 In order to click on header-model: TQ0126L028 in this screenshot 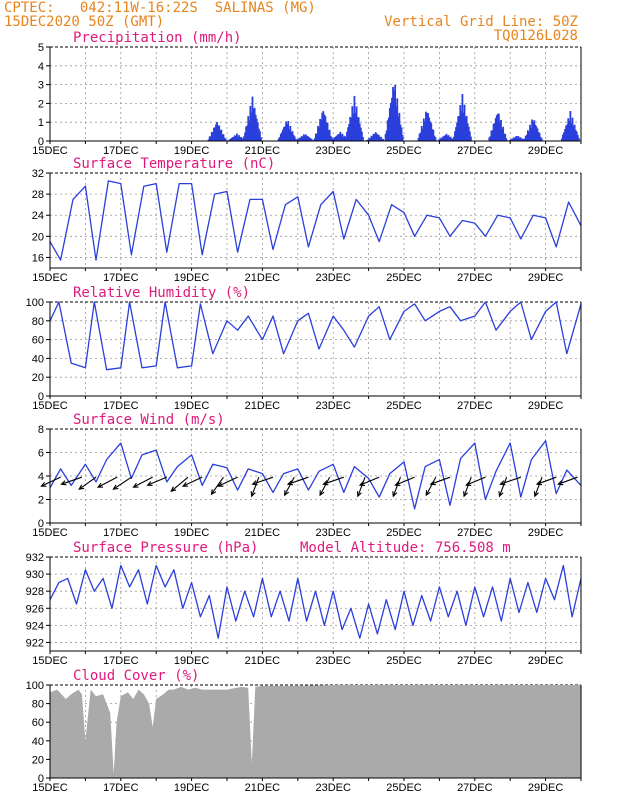, I will do `click(536, 36)`.